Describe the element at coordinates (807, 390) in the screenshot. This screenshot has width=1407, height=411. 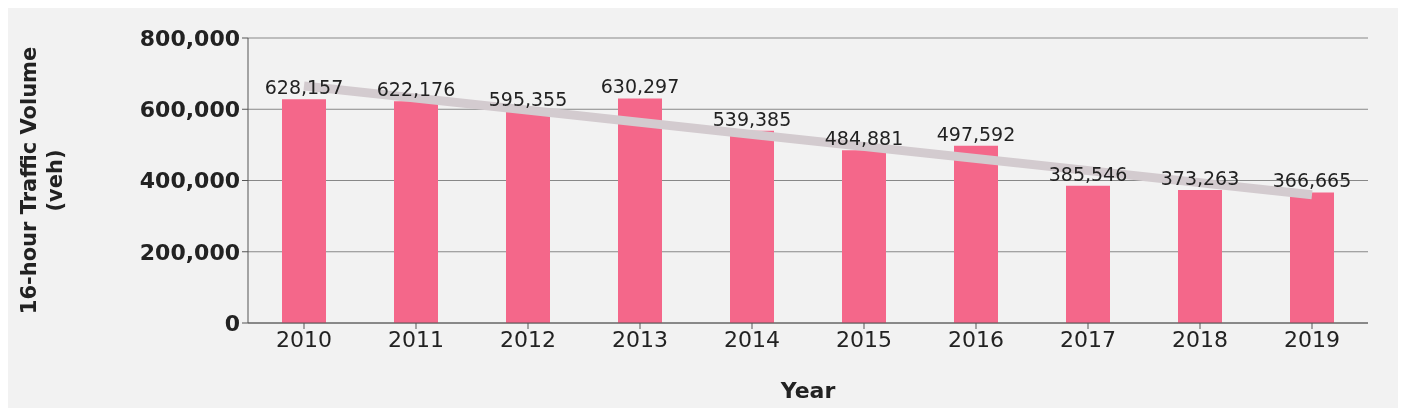
I see `x-axis-title: Year` at that location.